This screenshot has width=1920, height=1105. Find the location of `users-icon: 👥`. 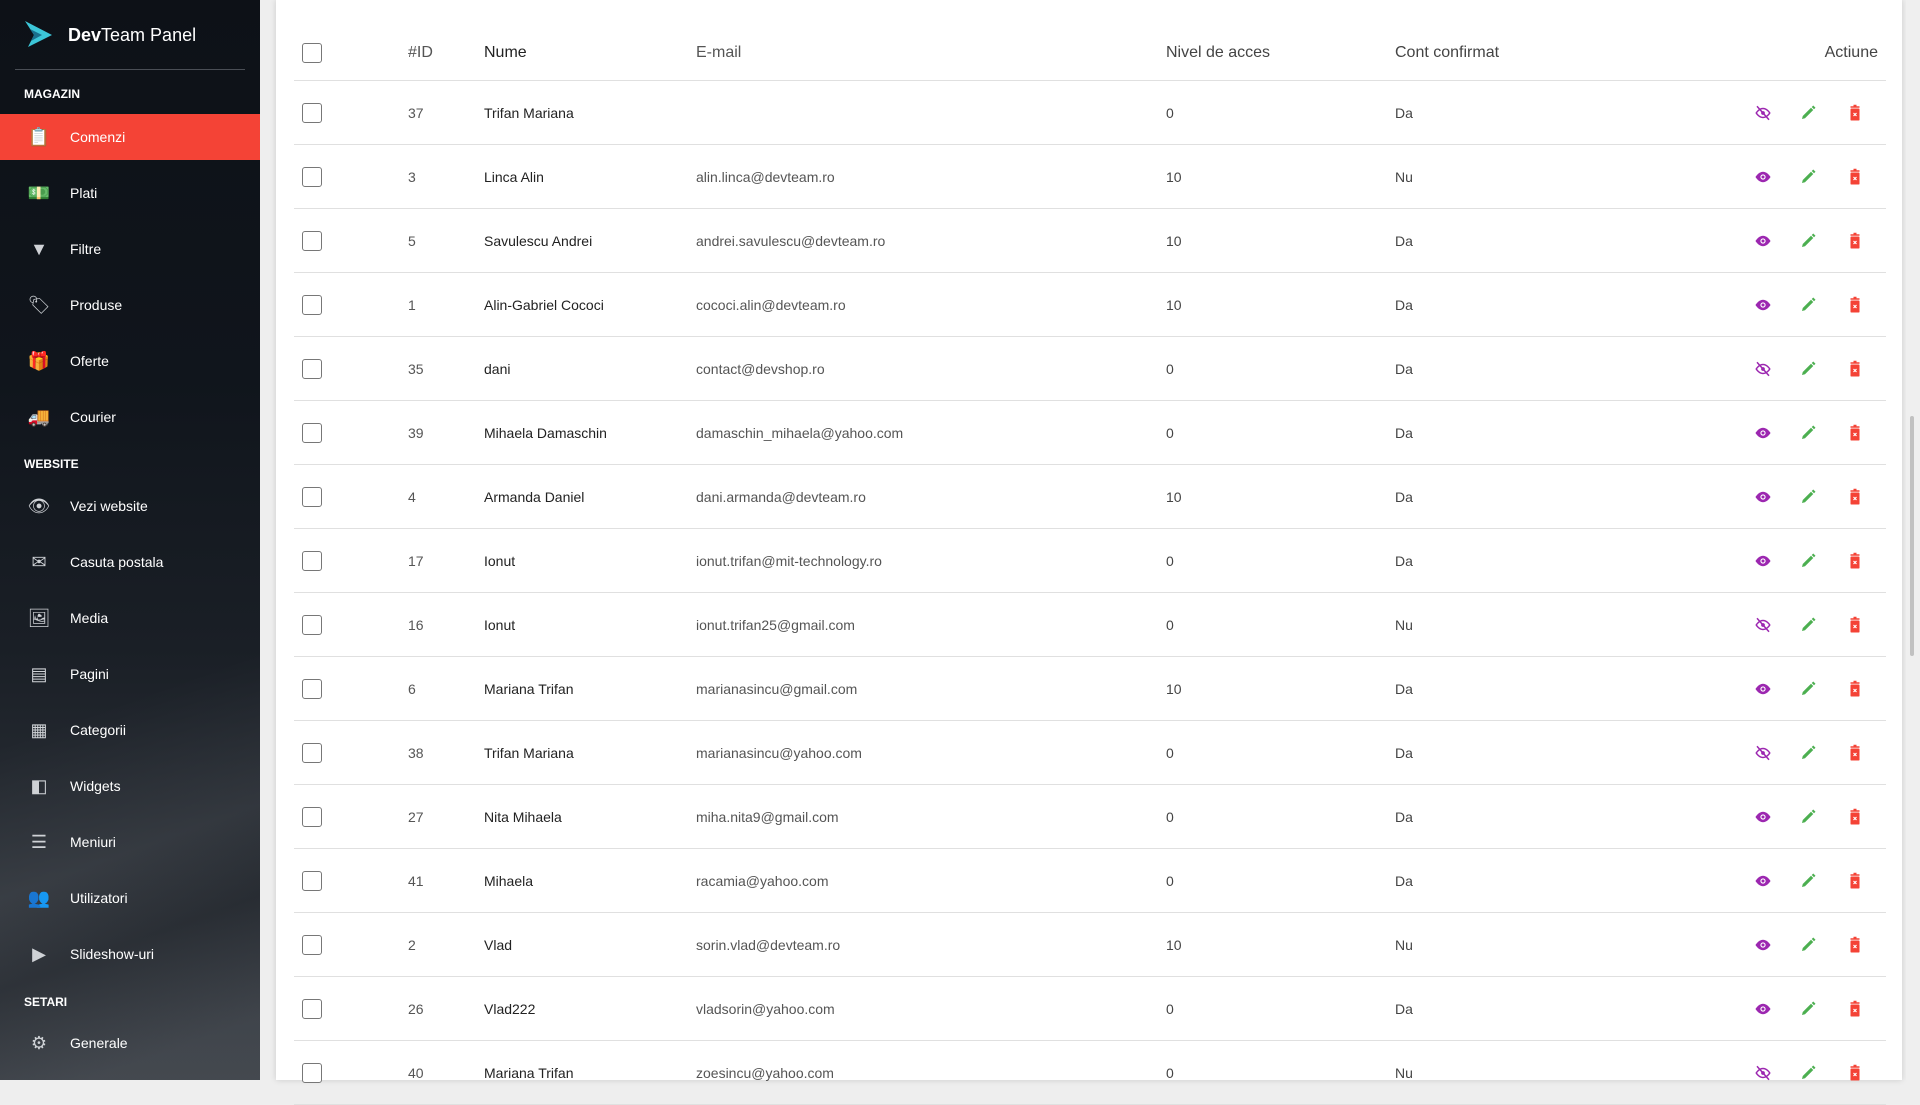

users-icon: 👥 is located at coordinates (39, 897).